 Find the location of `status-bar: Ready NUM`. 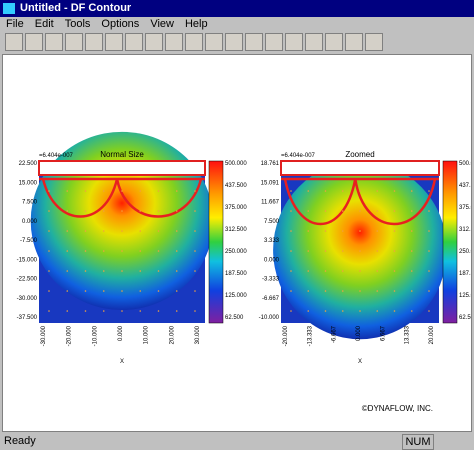

status-bar: Ready NUM is located at coordinates (237, 441).